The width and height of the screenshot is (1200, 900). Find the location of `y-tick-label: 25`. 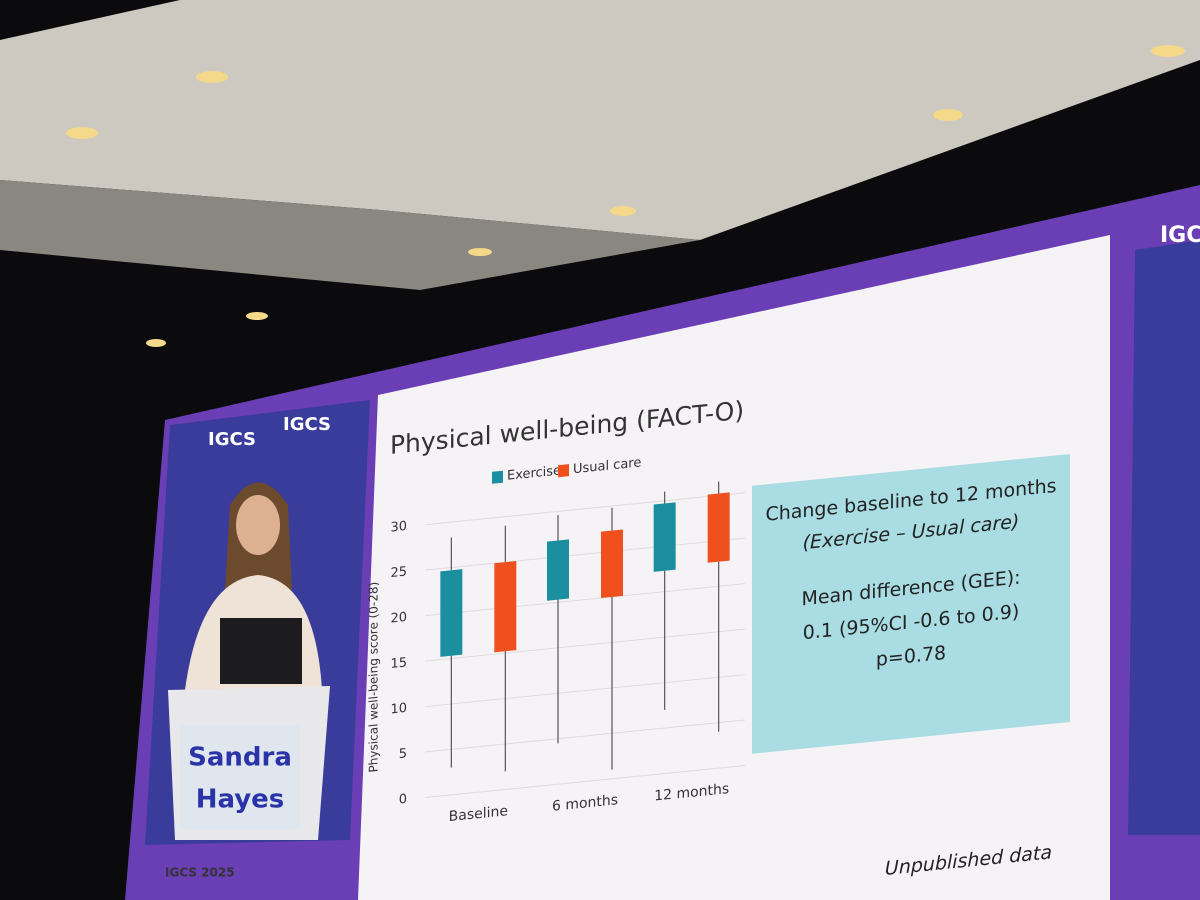

y-tick-label: 25 is located at coordinates (398, 572).